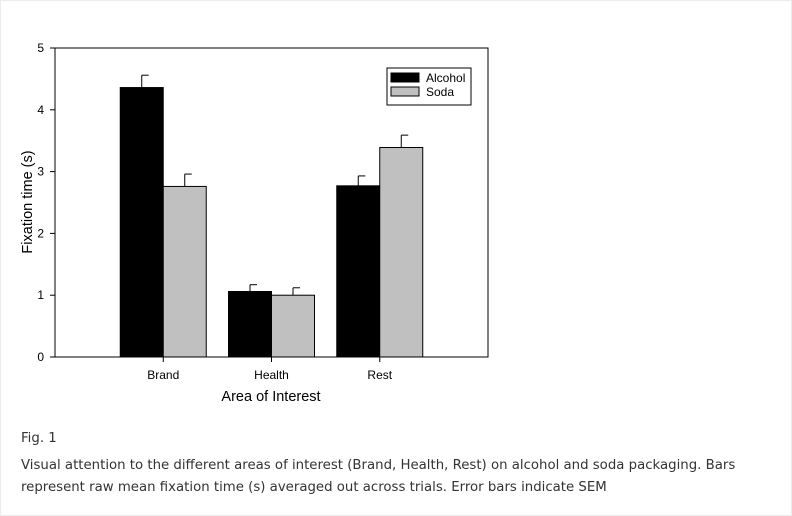 This screenshot has width=792, height=516. What do you see at coordinates (40, 172) in the screenshot?
I see `y-tick-label: 3` at bounding box center [40, 172].